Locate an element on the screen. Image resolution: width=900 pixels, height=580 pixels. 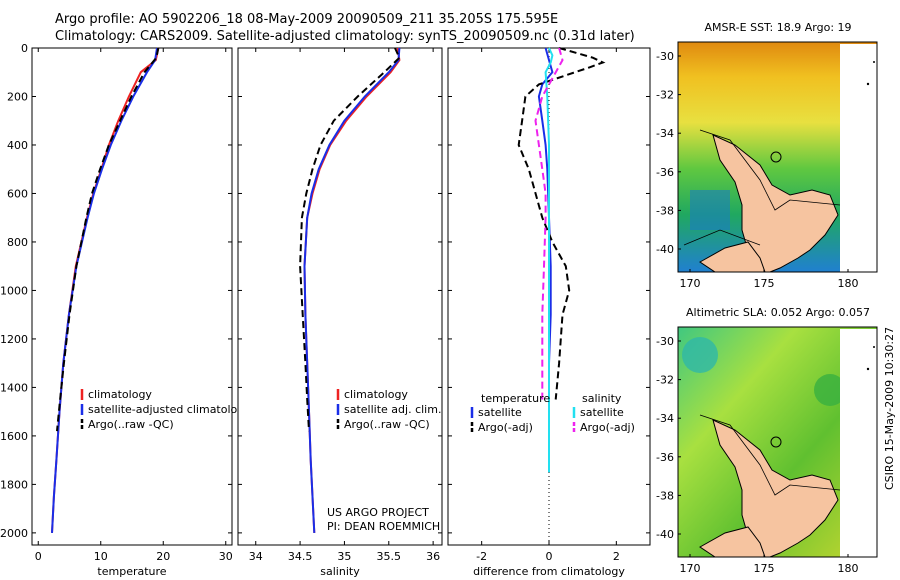
series-line-satellite-adjusted-climatology is located at coordinates (104, 290).